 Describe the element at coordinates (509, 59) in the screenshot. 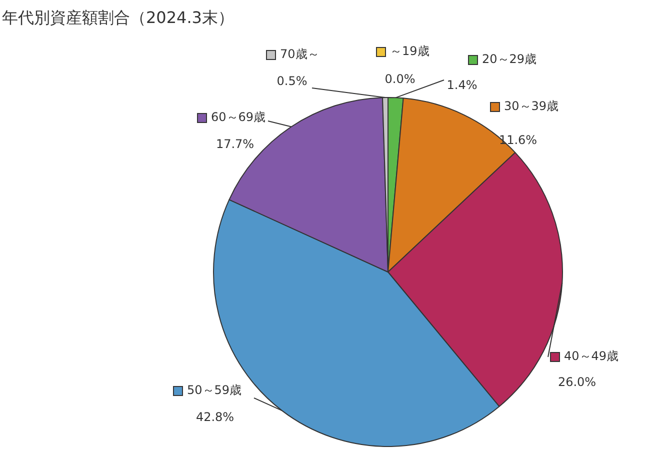

I see `legend-label: 20～29歳` at that location.